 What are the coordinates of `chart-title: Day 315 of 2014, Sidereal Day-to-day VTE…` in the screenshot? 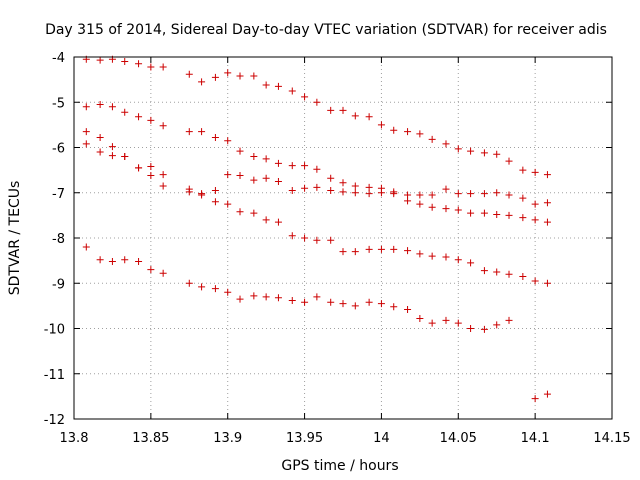 It's located at (326, 30).